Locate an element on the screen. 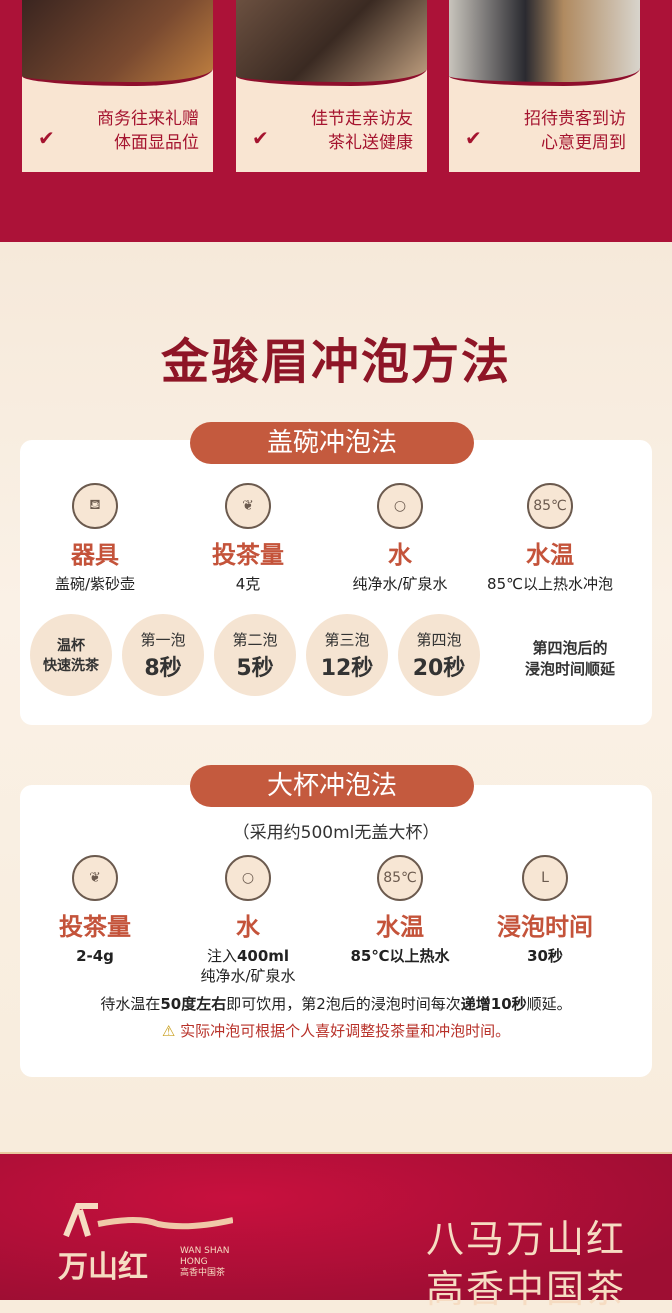  step-label: 第四泡 is located at coordinates (439, 639).